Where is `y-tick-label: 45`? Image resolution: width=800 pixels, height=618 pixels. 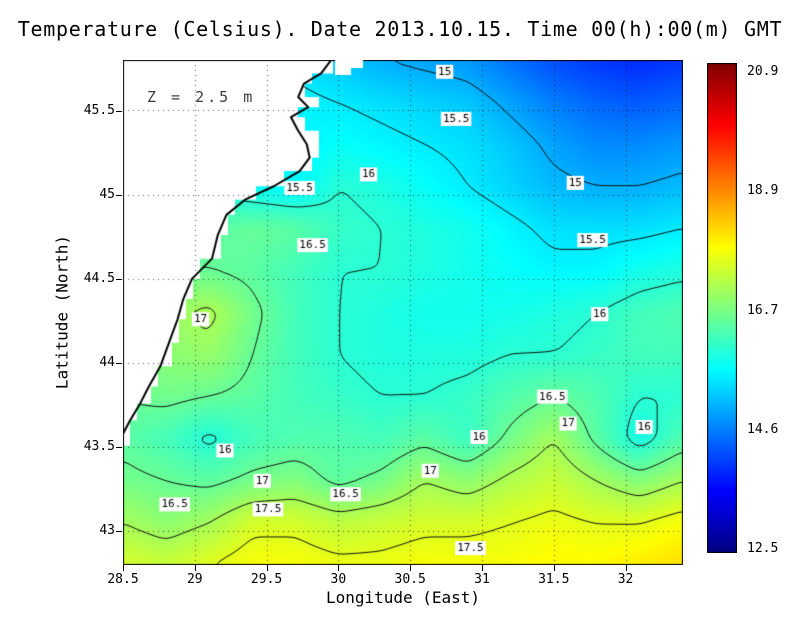
y-tick-label: 45 is located at coordinates (107, 194).